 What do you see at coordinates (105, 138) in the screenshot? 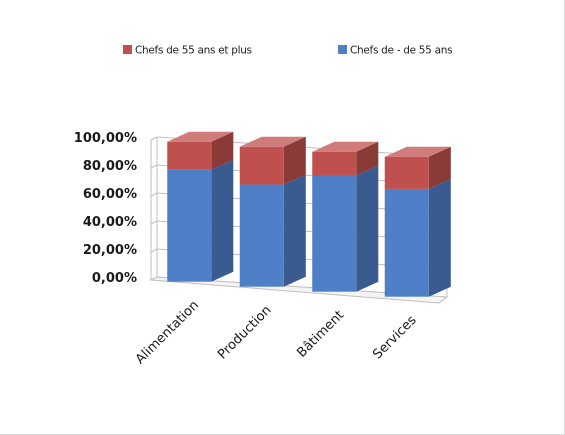
I see `y-tick-label: 100,00%` at bounding box center [105, 138].